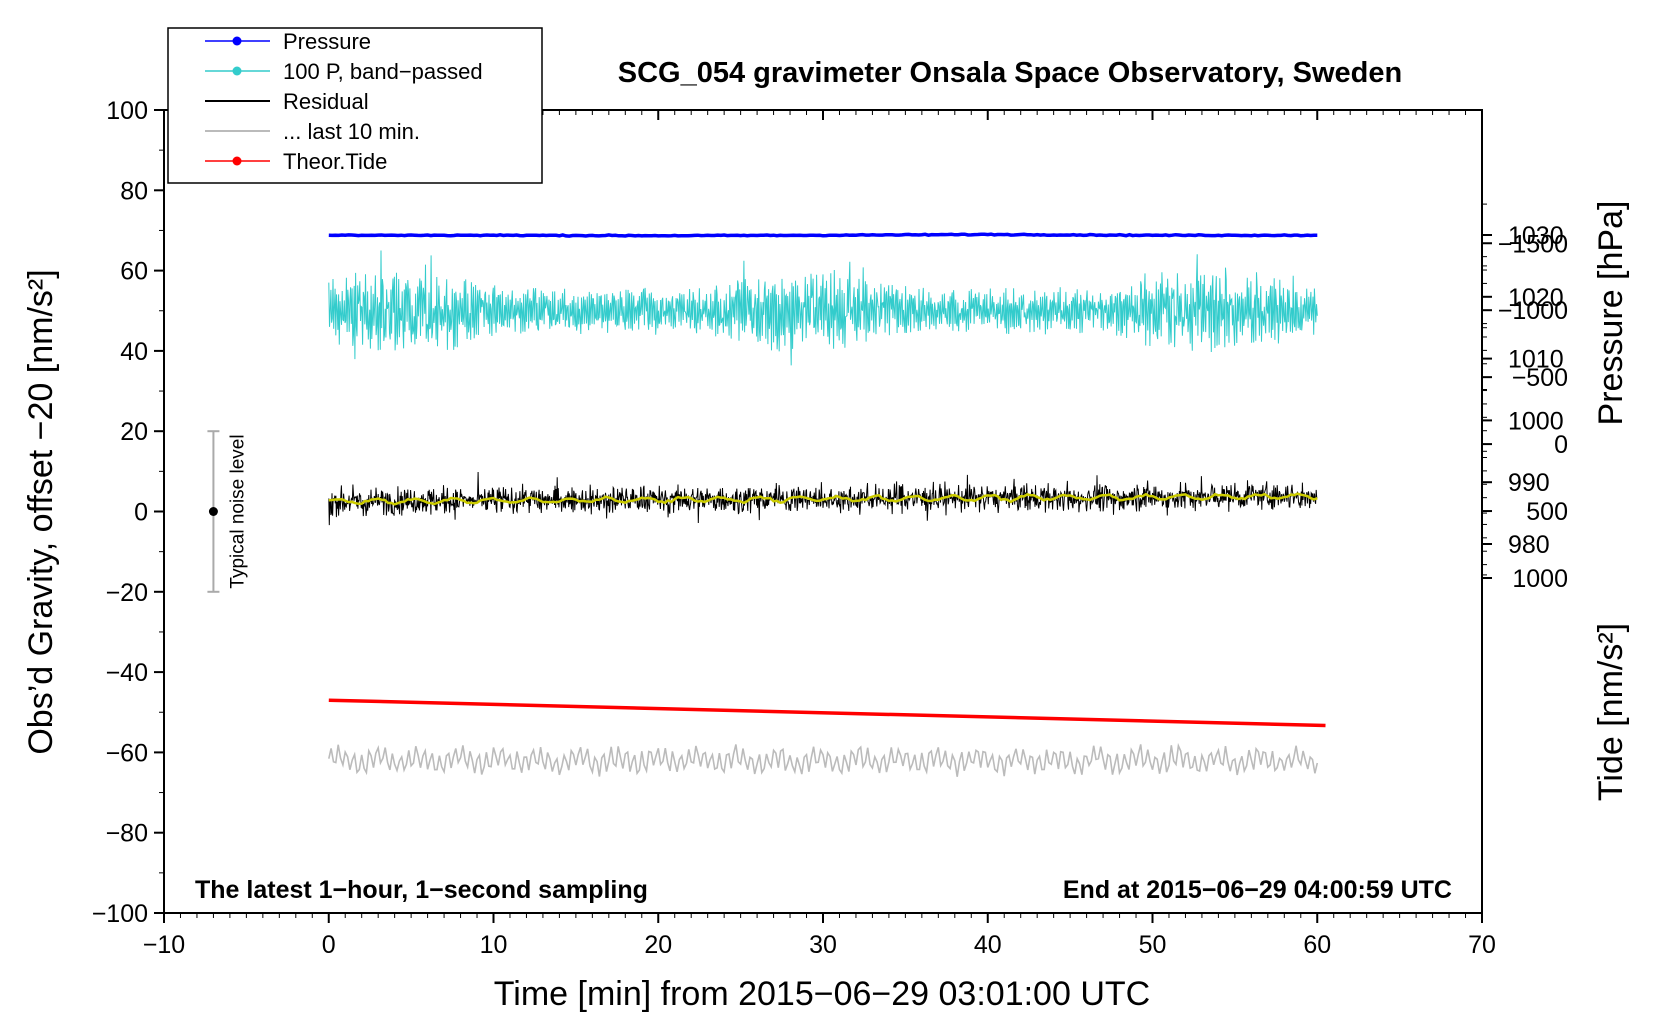 The width and height of the screenshot is (1660, 1020). I want to click on x-tick-label: 10, so click(494, 945).